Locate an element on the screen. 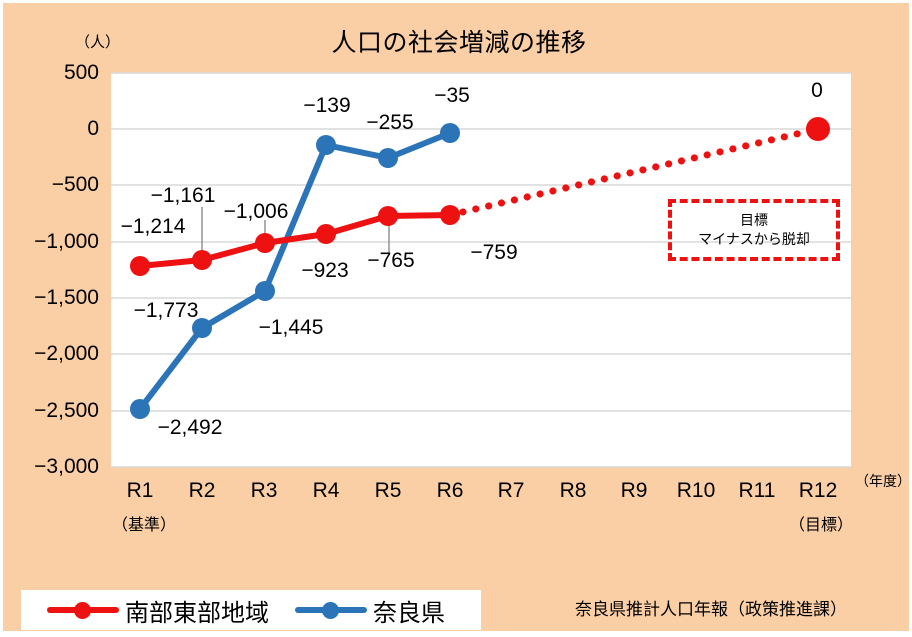 Image resolution: width=912 pixels, height=637 pixels. point-blue-r5 is located at coordinates (388, 158).